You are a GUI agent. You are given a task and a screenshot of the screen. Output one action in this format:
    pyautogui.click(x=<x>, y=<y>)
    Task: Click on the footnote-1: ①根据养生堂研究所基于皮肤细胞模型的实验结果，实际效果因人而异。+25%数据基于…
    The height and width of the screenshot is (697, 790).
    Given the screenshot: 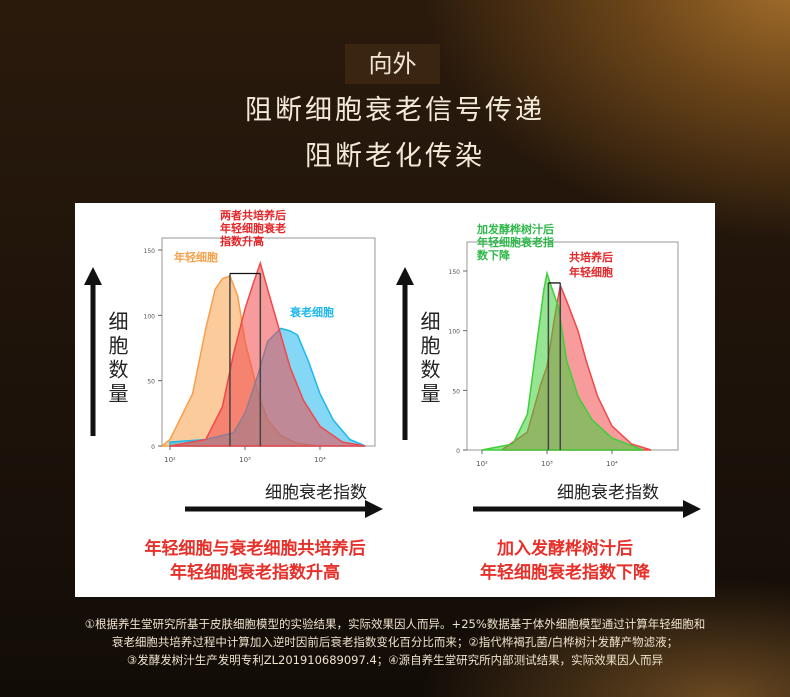 What is the action you would take?
    pyautogui.click(x=395, y=624)
    